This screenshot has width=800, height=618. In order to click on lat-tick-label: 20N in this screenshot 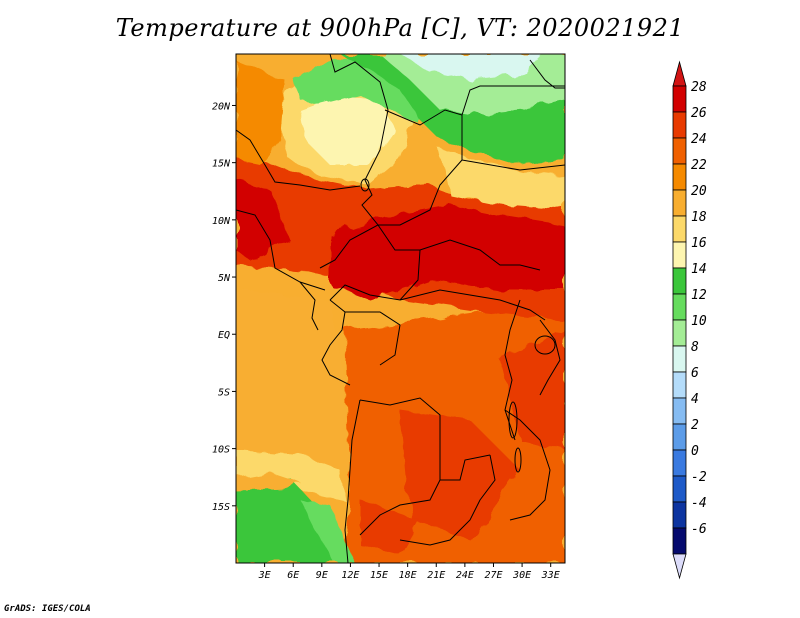, I will do `click(221, 106)`.